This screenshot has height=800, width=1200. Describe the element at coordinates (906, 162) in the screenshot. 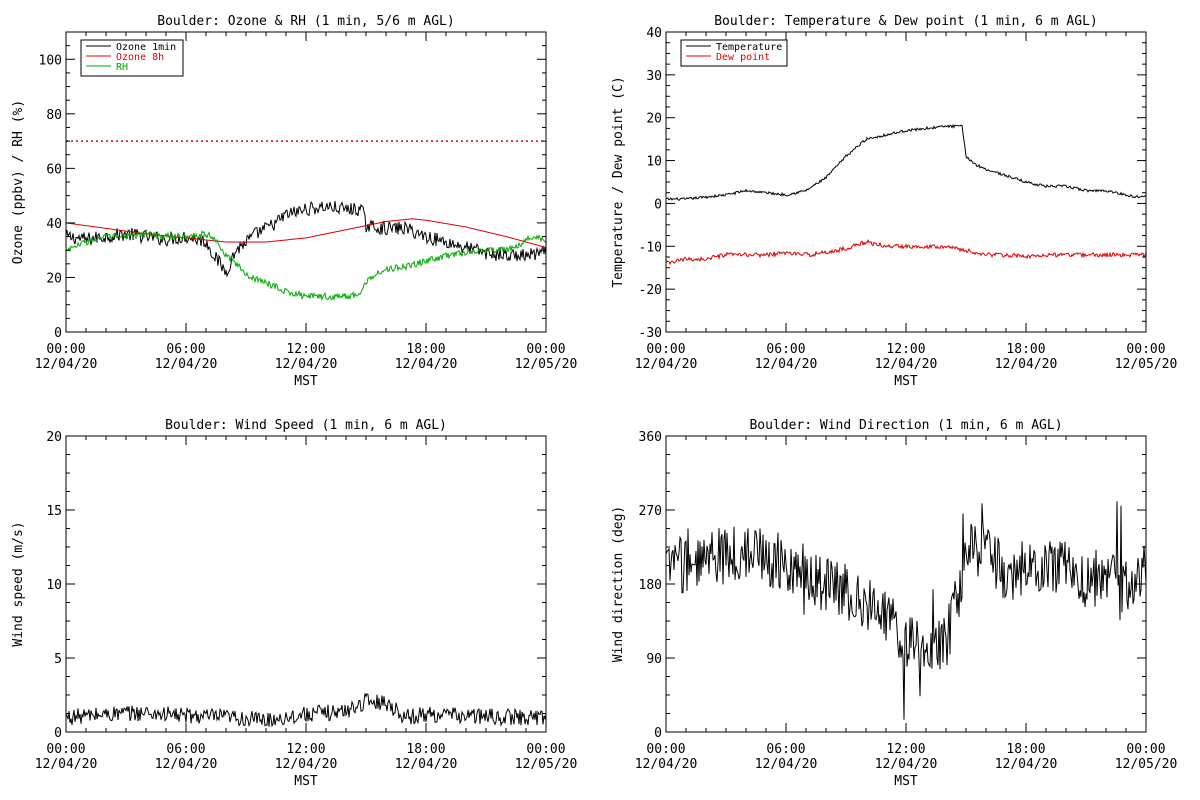

I see `series-line-temperature` at that location.